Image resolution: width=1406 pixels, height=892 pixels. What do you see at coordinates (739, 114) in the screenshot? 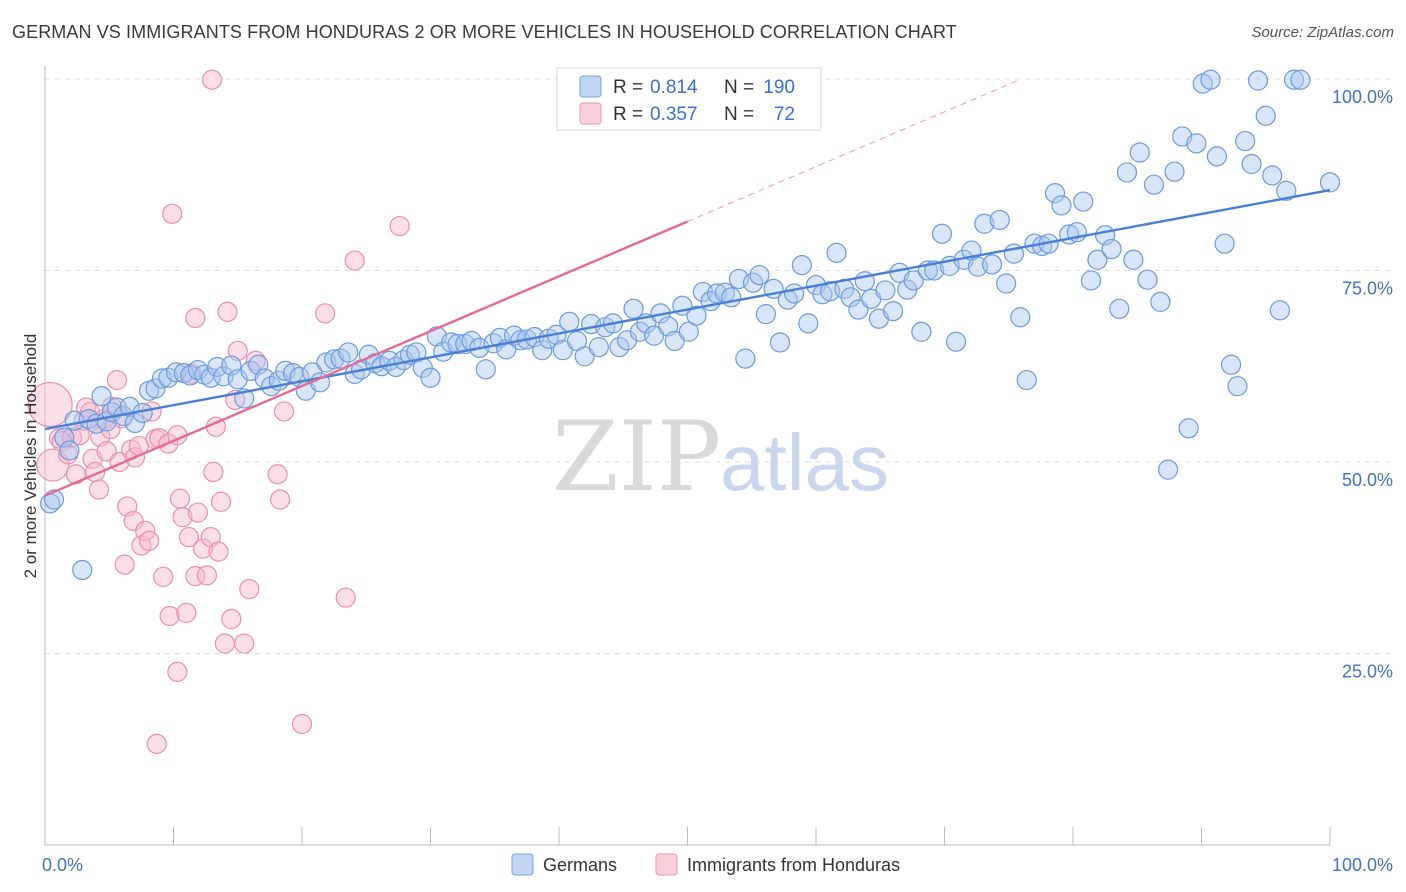
I see `legend-n-label-2: N =` at bounding box center [739, 114].